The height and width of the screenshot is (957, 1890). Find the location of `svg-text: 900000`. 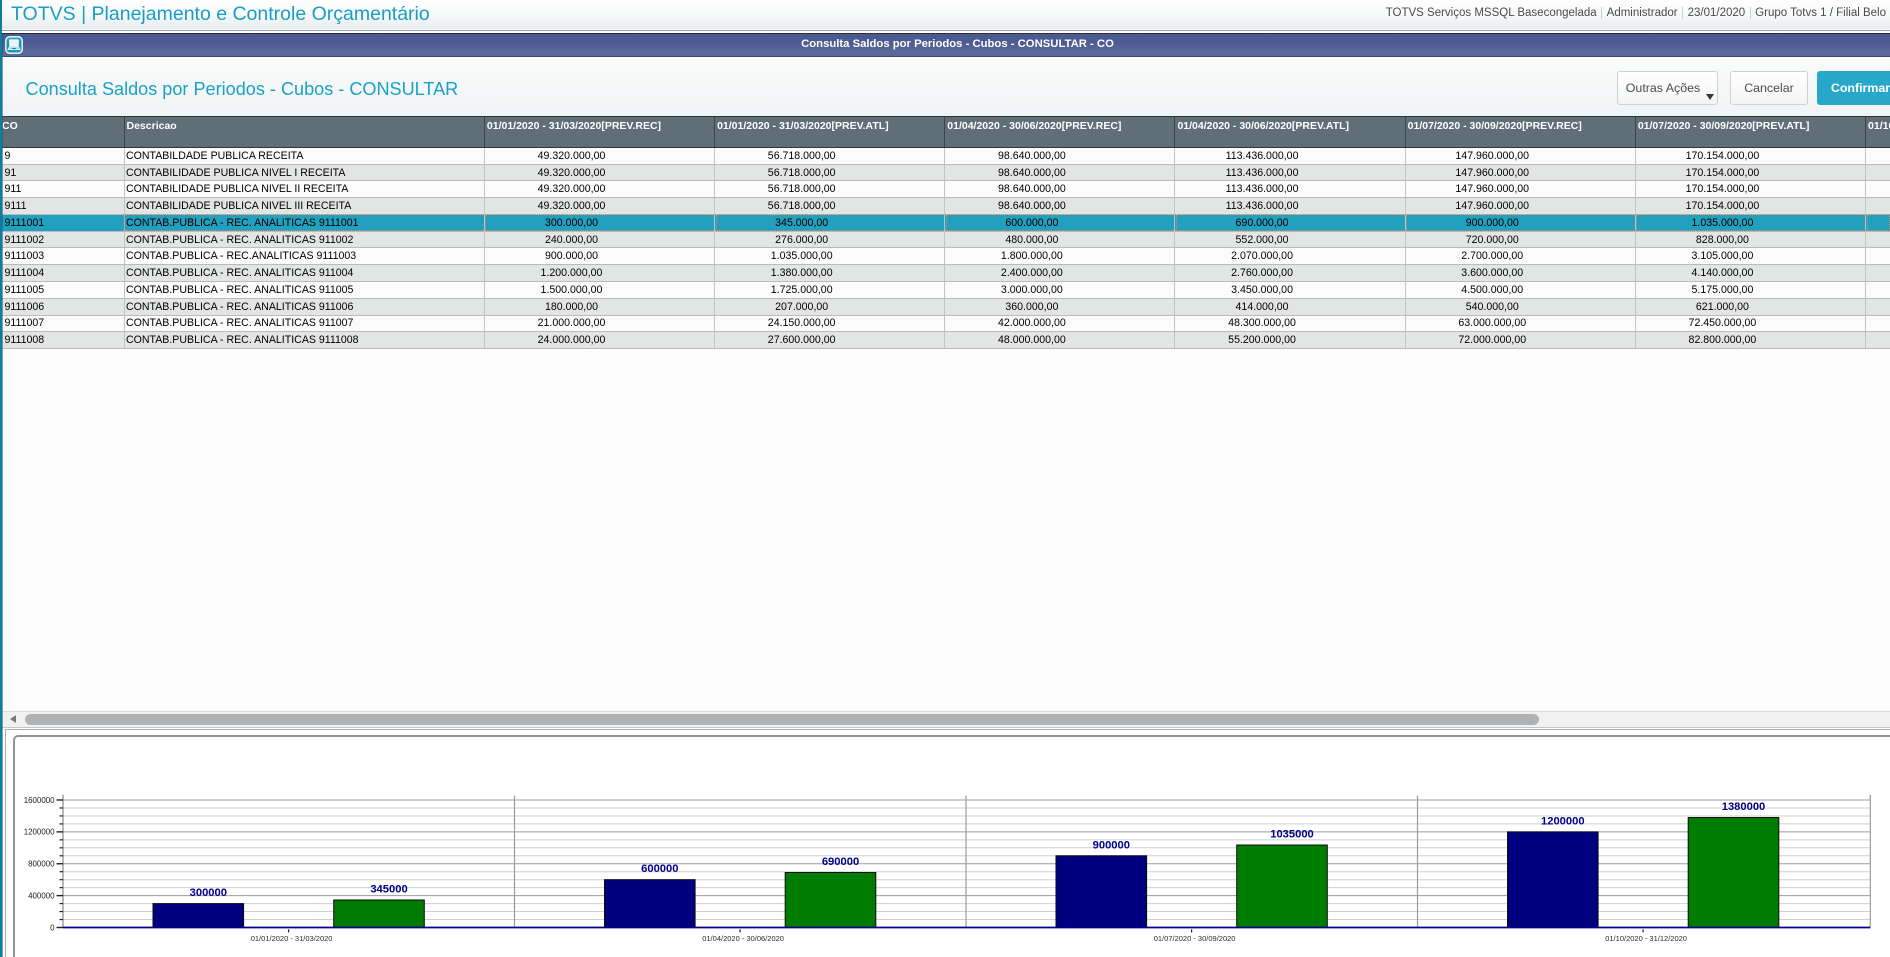

svg-text: 900000 is located at coordinates (1111, 845).